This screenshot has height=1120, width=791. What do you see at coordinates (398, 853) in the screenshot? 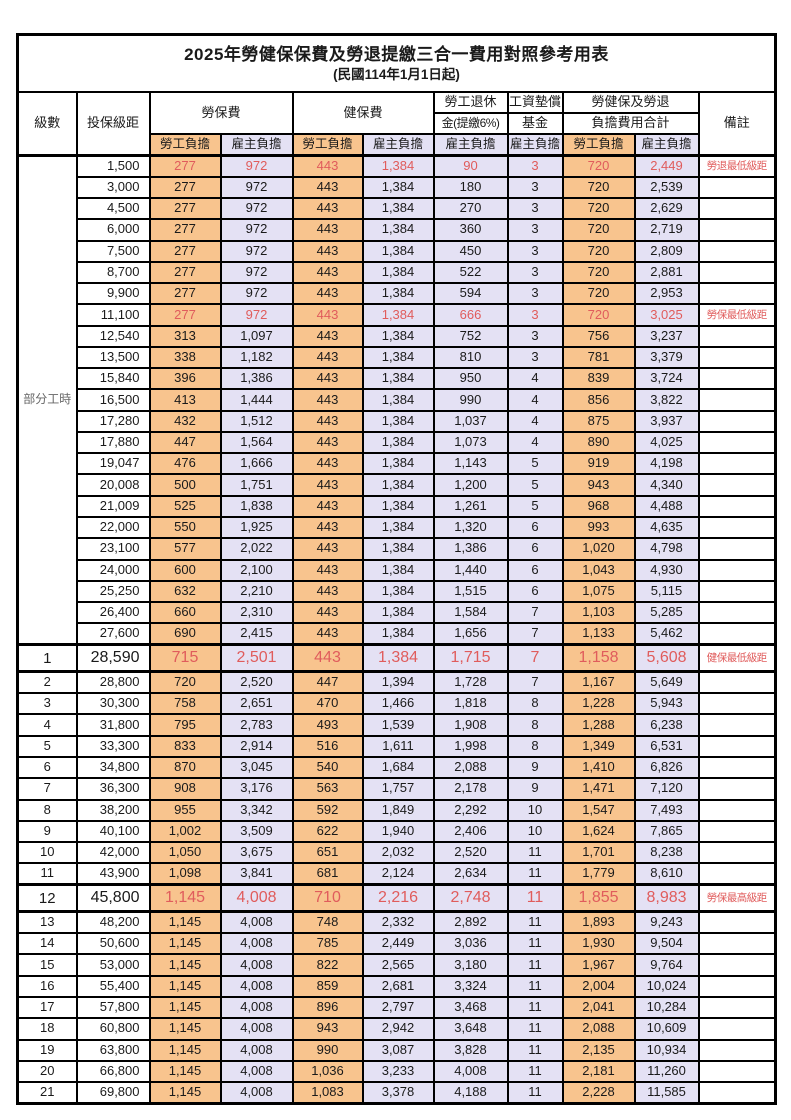
I see `cell-health-employer: 2,032` at bounding box center [398, 853].